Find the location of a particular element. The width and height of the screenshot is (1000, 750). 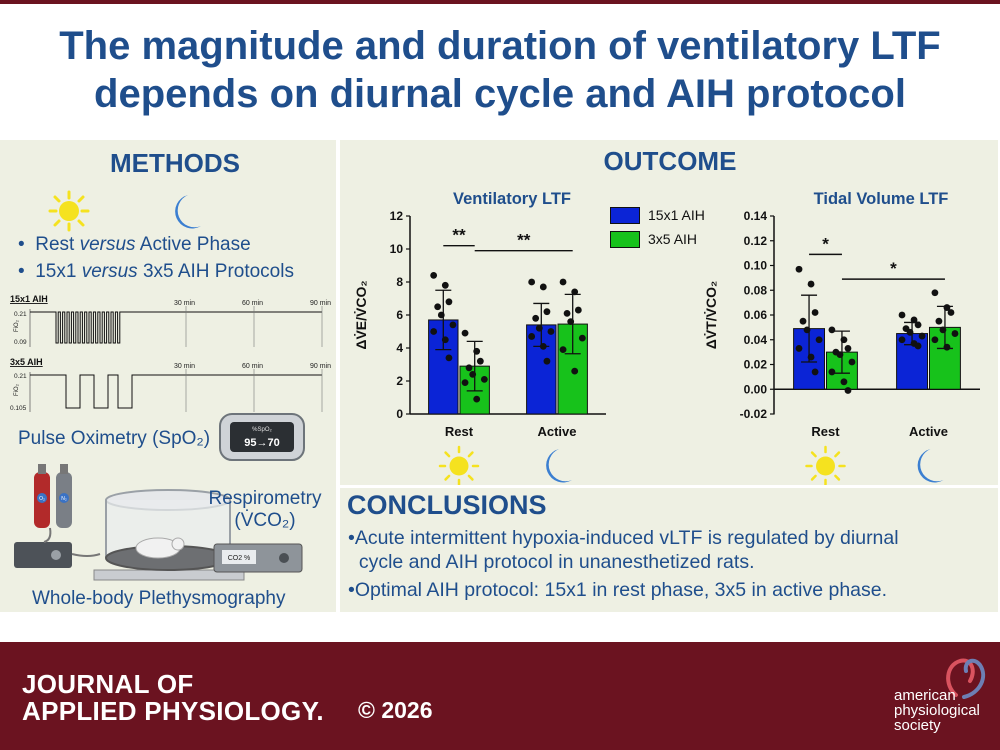

vt-ylabel: ΔV̇T/V̇CO₂ is located at coordinates (711, 315).